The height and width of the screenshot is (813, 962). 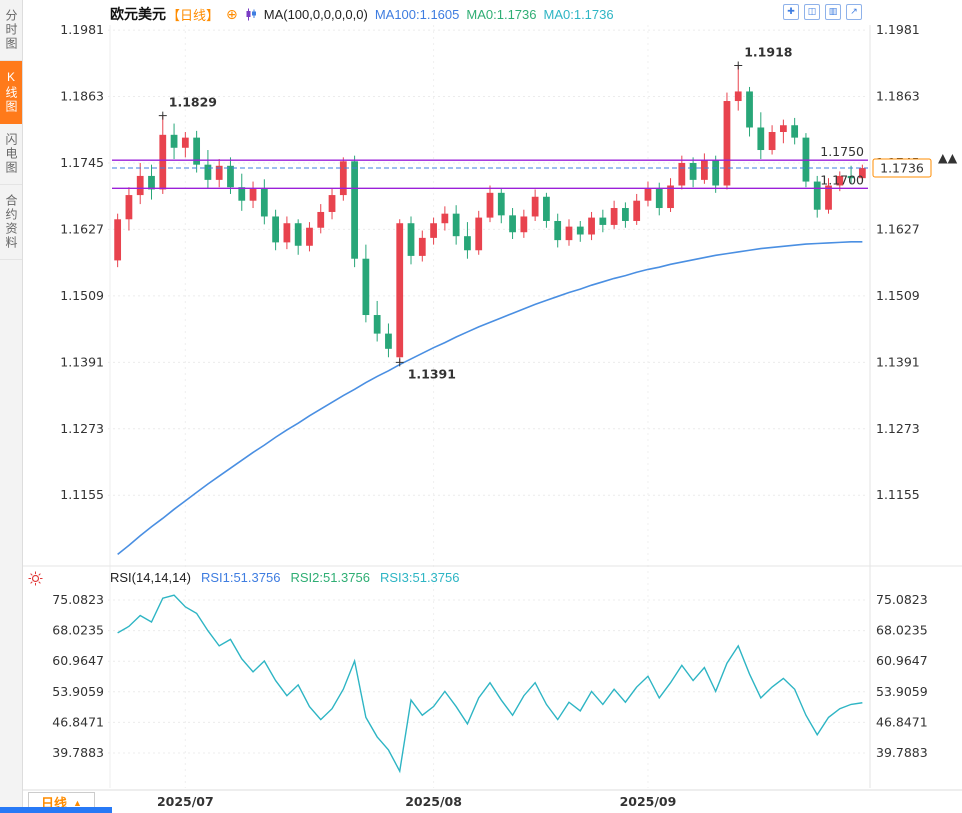 What do you see at coordinates (78, 752) in the screenshot?
I see `rsi-axis-label: 39.7883` at bounding box center [78, 752].